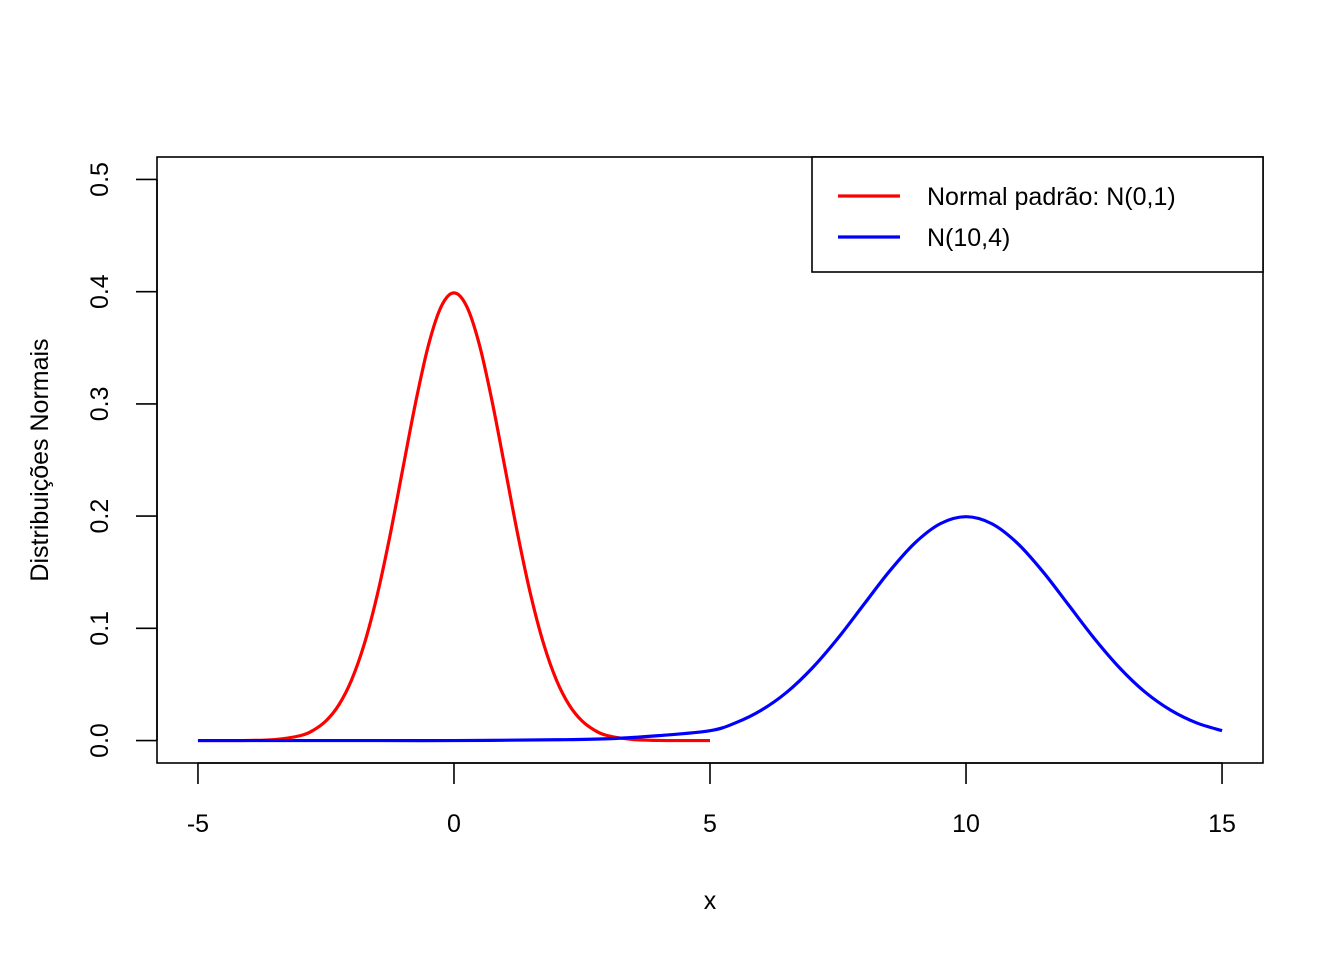 The width and height of the screenshot is (1344, 960). What do you see at coordinates (1222, 824) in the screenshot?
I see `x-tick-label: 15` at bounding box center [1222, 824].